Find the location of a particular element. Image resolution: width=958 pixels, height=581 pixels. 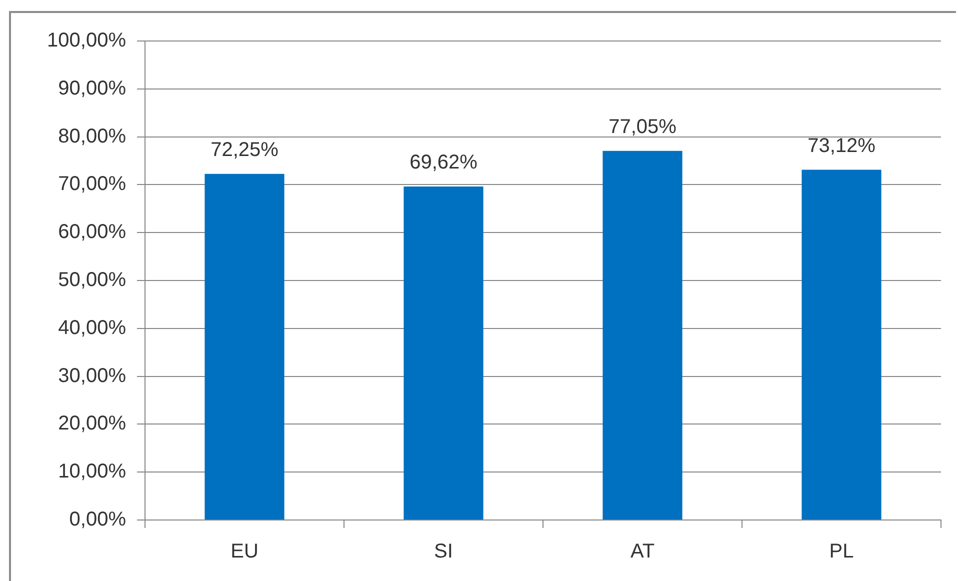

y-tick-label: 30,00% is located at coordinates (92, 375).